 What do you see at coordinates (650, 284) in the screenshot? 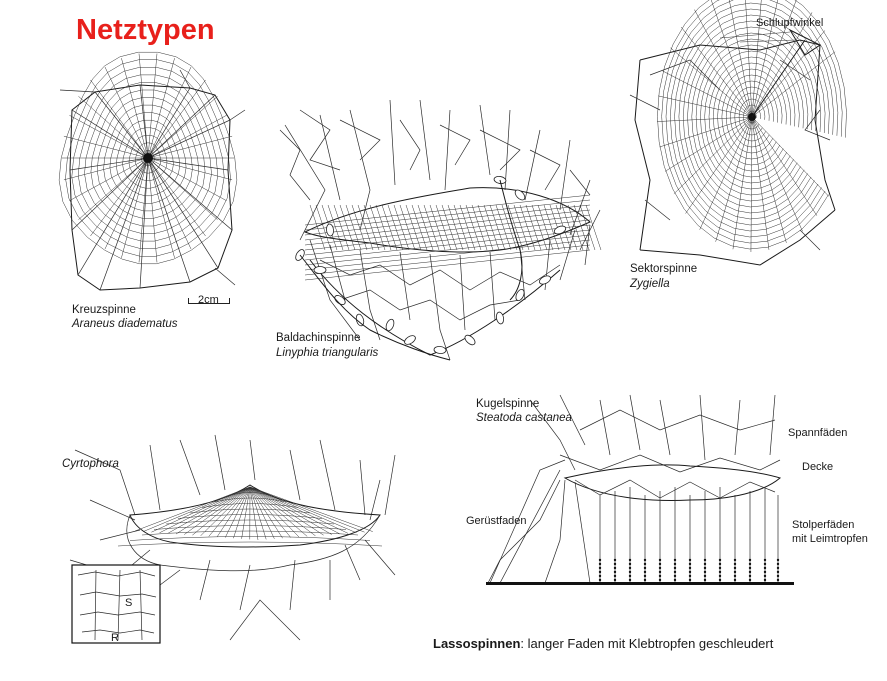
I see `sektorspinne-species: Zygiella` at bounding box center [650, 284].